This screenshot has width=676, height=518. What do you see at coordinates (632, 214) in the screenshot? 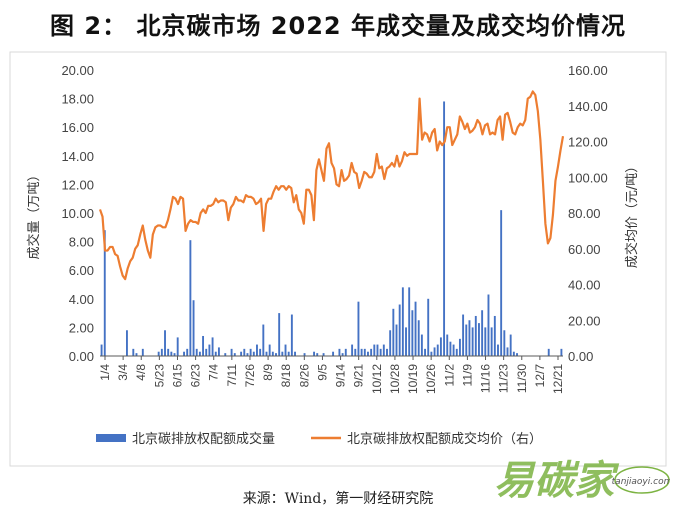
I see `y-axis-right-label: 成交均价（元/吨）` at bounding box center [632, 214].